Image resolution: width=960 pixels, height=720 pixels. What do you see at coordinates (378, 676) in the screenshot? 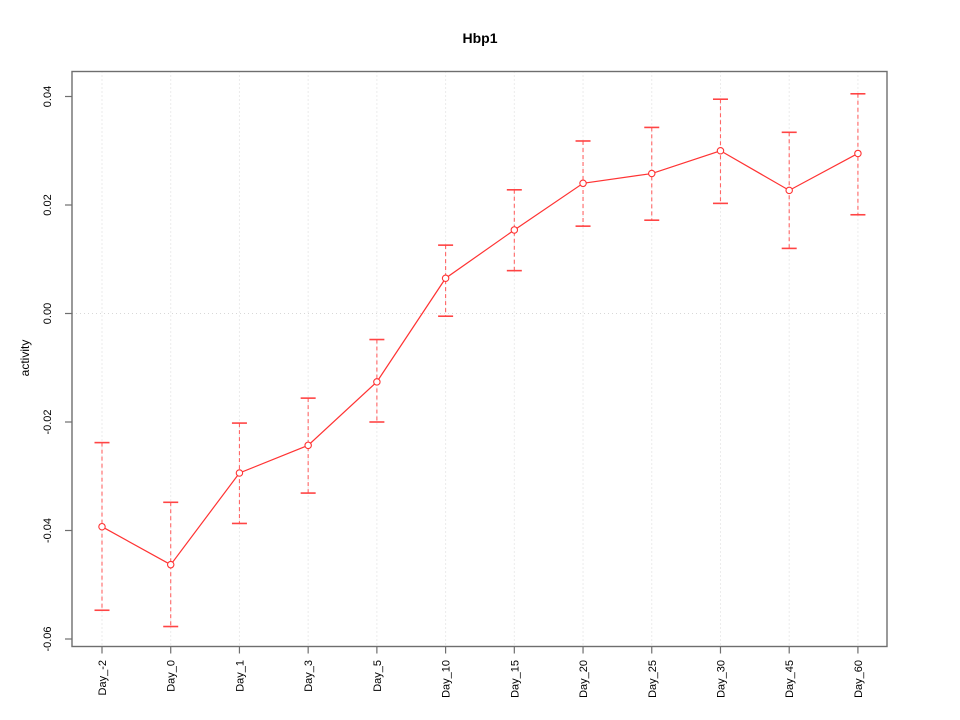
I see `x-tick-label: Day_5` at bounding box center [378, 676].